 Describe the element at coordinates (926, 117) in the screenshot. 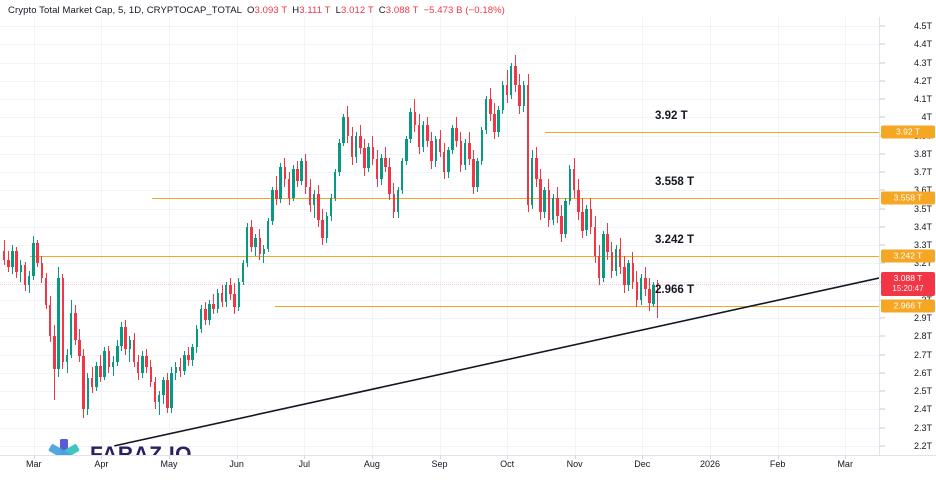

I see `price-axis-label: 4T` at that location.